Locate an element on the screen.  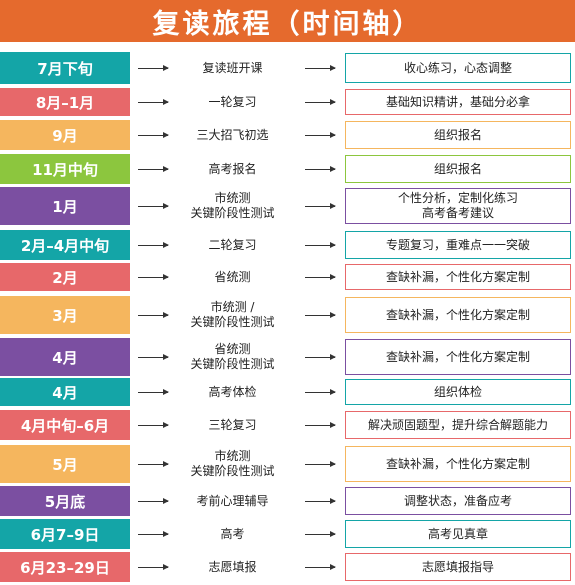
event-label: 三大招飞初选 is located at coordinates (232, 134).